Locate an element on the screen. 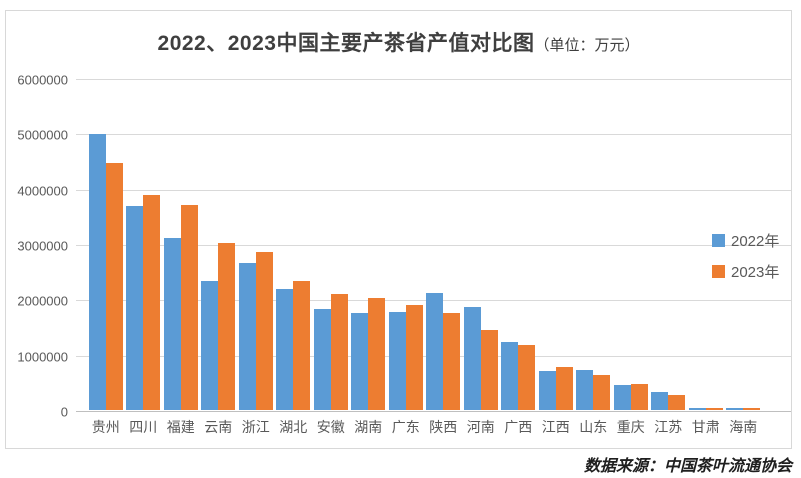 Image resolution: width=801 pixels, height=478 pixels. legend: 2022年 2023年 is located at coordinates (745, 256).